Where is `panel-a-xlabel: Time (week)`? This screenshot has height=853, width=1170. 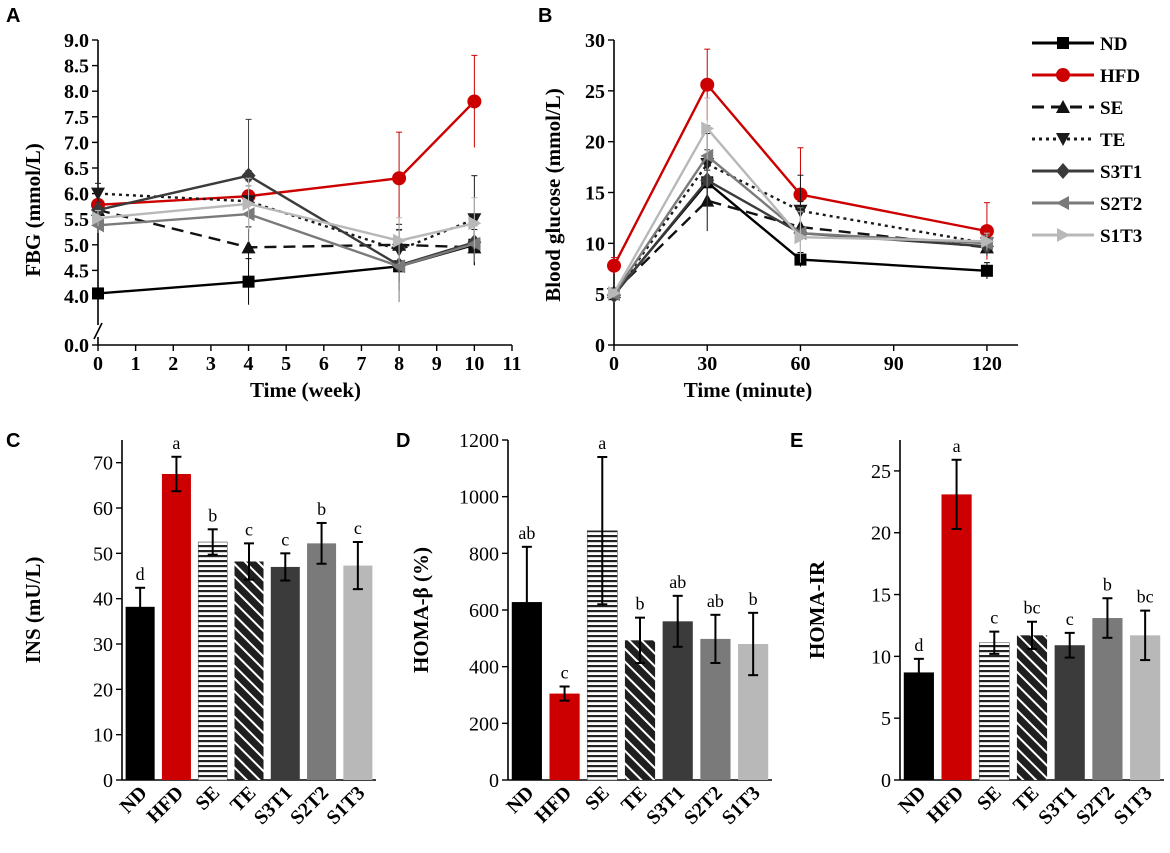 panel-a-xlabel: Time (week) is located at coordinates (305, 390).